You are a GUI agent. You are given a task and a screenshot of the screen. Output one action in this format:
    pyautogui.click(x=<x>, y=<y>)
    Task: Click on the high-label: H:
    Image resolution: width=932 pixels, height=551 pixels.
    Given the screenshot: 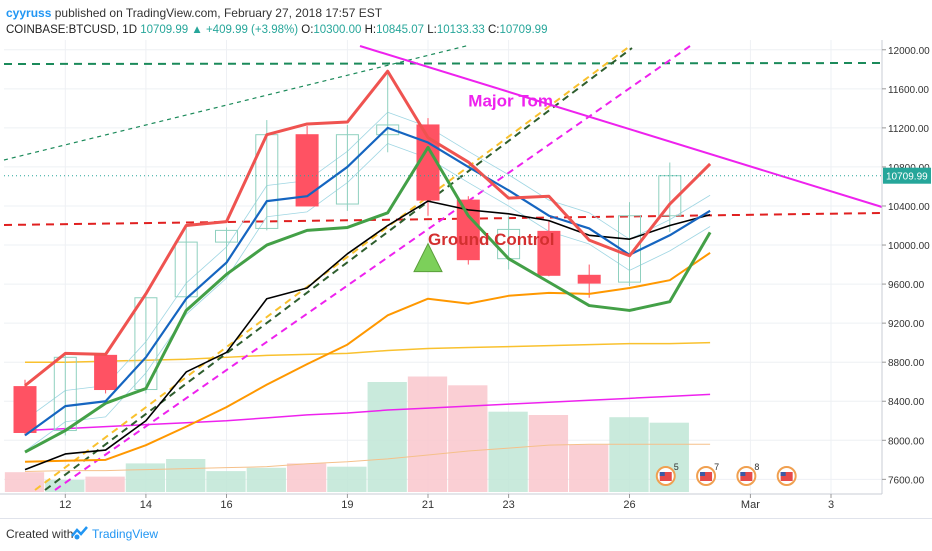 What is the action you would take?
    pyautogui.click(x=370, y=30)
    